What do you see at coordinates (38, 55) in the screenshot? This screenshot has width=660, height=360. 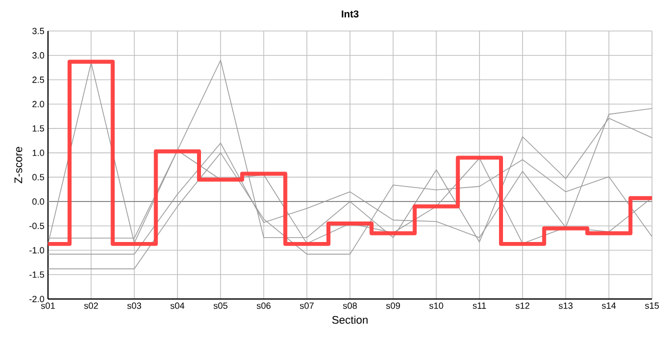 I see `y-tick-label: 3.0` at bounding box center [38, 55].